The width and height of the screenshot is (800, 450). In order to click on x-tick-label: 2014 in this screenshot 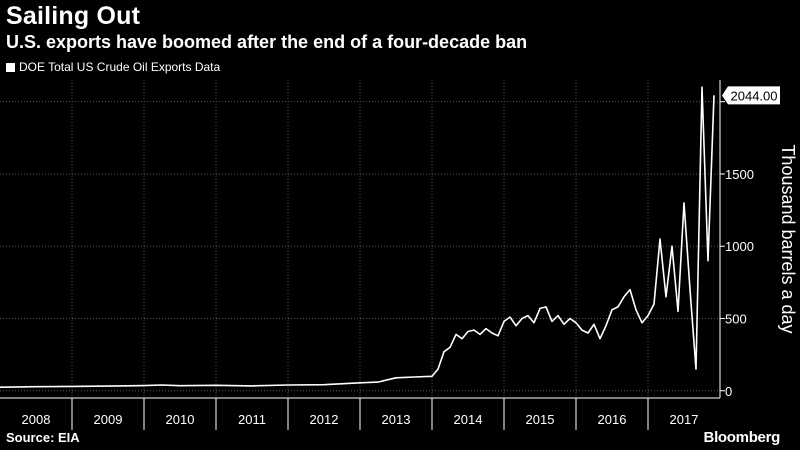, I will do `click(468, 419)`.